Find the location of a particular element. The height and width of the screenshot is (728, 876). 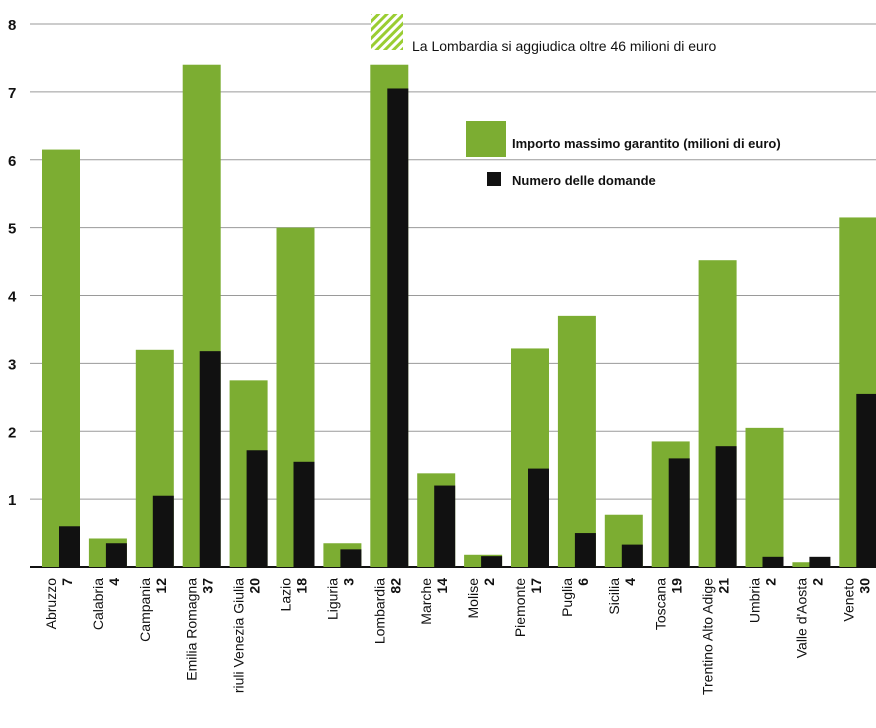

bar-domande-veneto is located at coordinates (866, 480).